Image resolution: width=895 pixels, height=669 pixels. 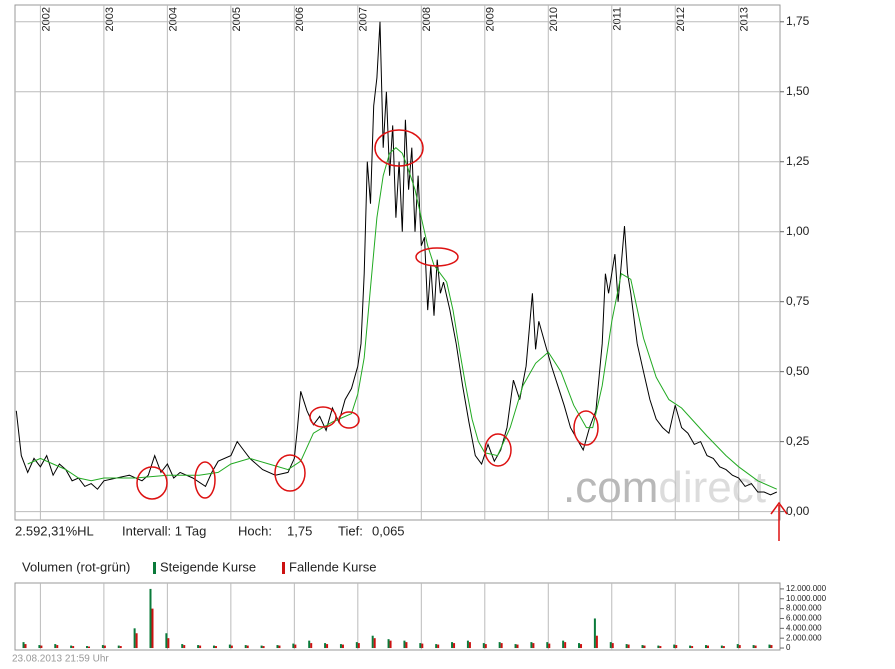 I want to click on y-tick-label: 4.000.000, so click(x=804, y=627).